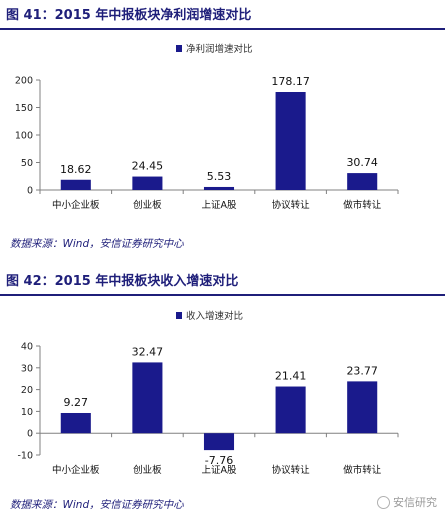 This screenshot has width=445, height=518. Describe the element at coordinates (222, 283) in the screenshot. I see `figure-42-title: 图 42：2015 年中报板块收入增速对比` at that location.